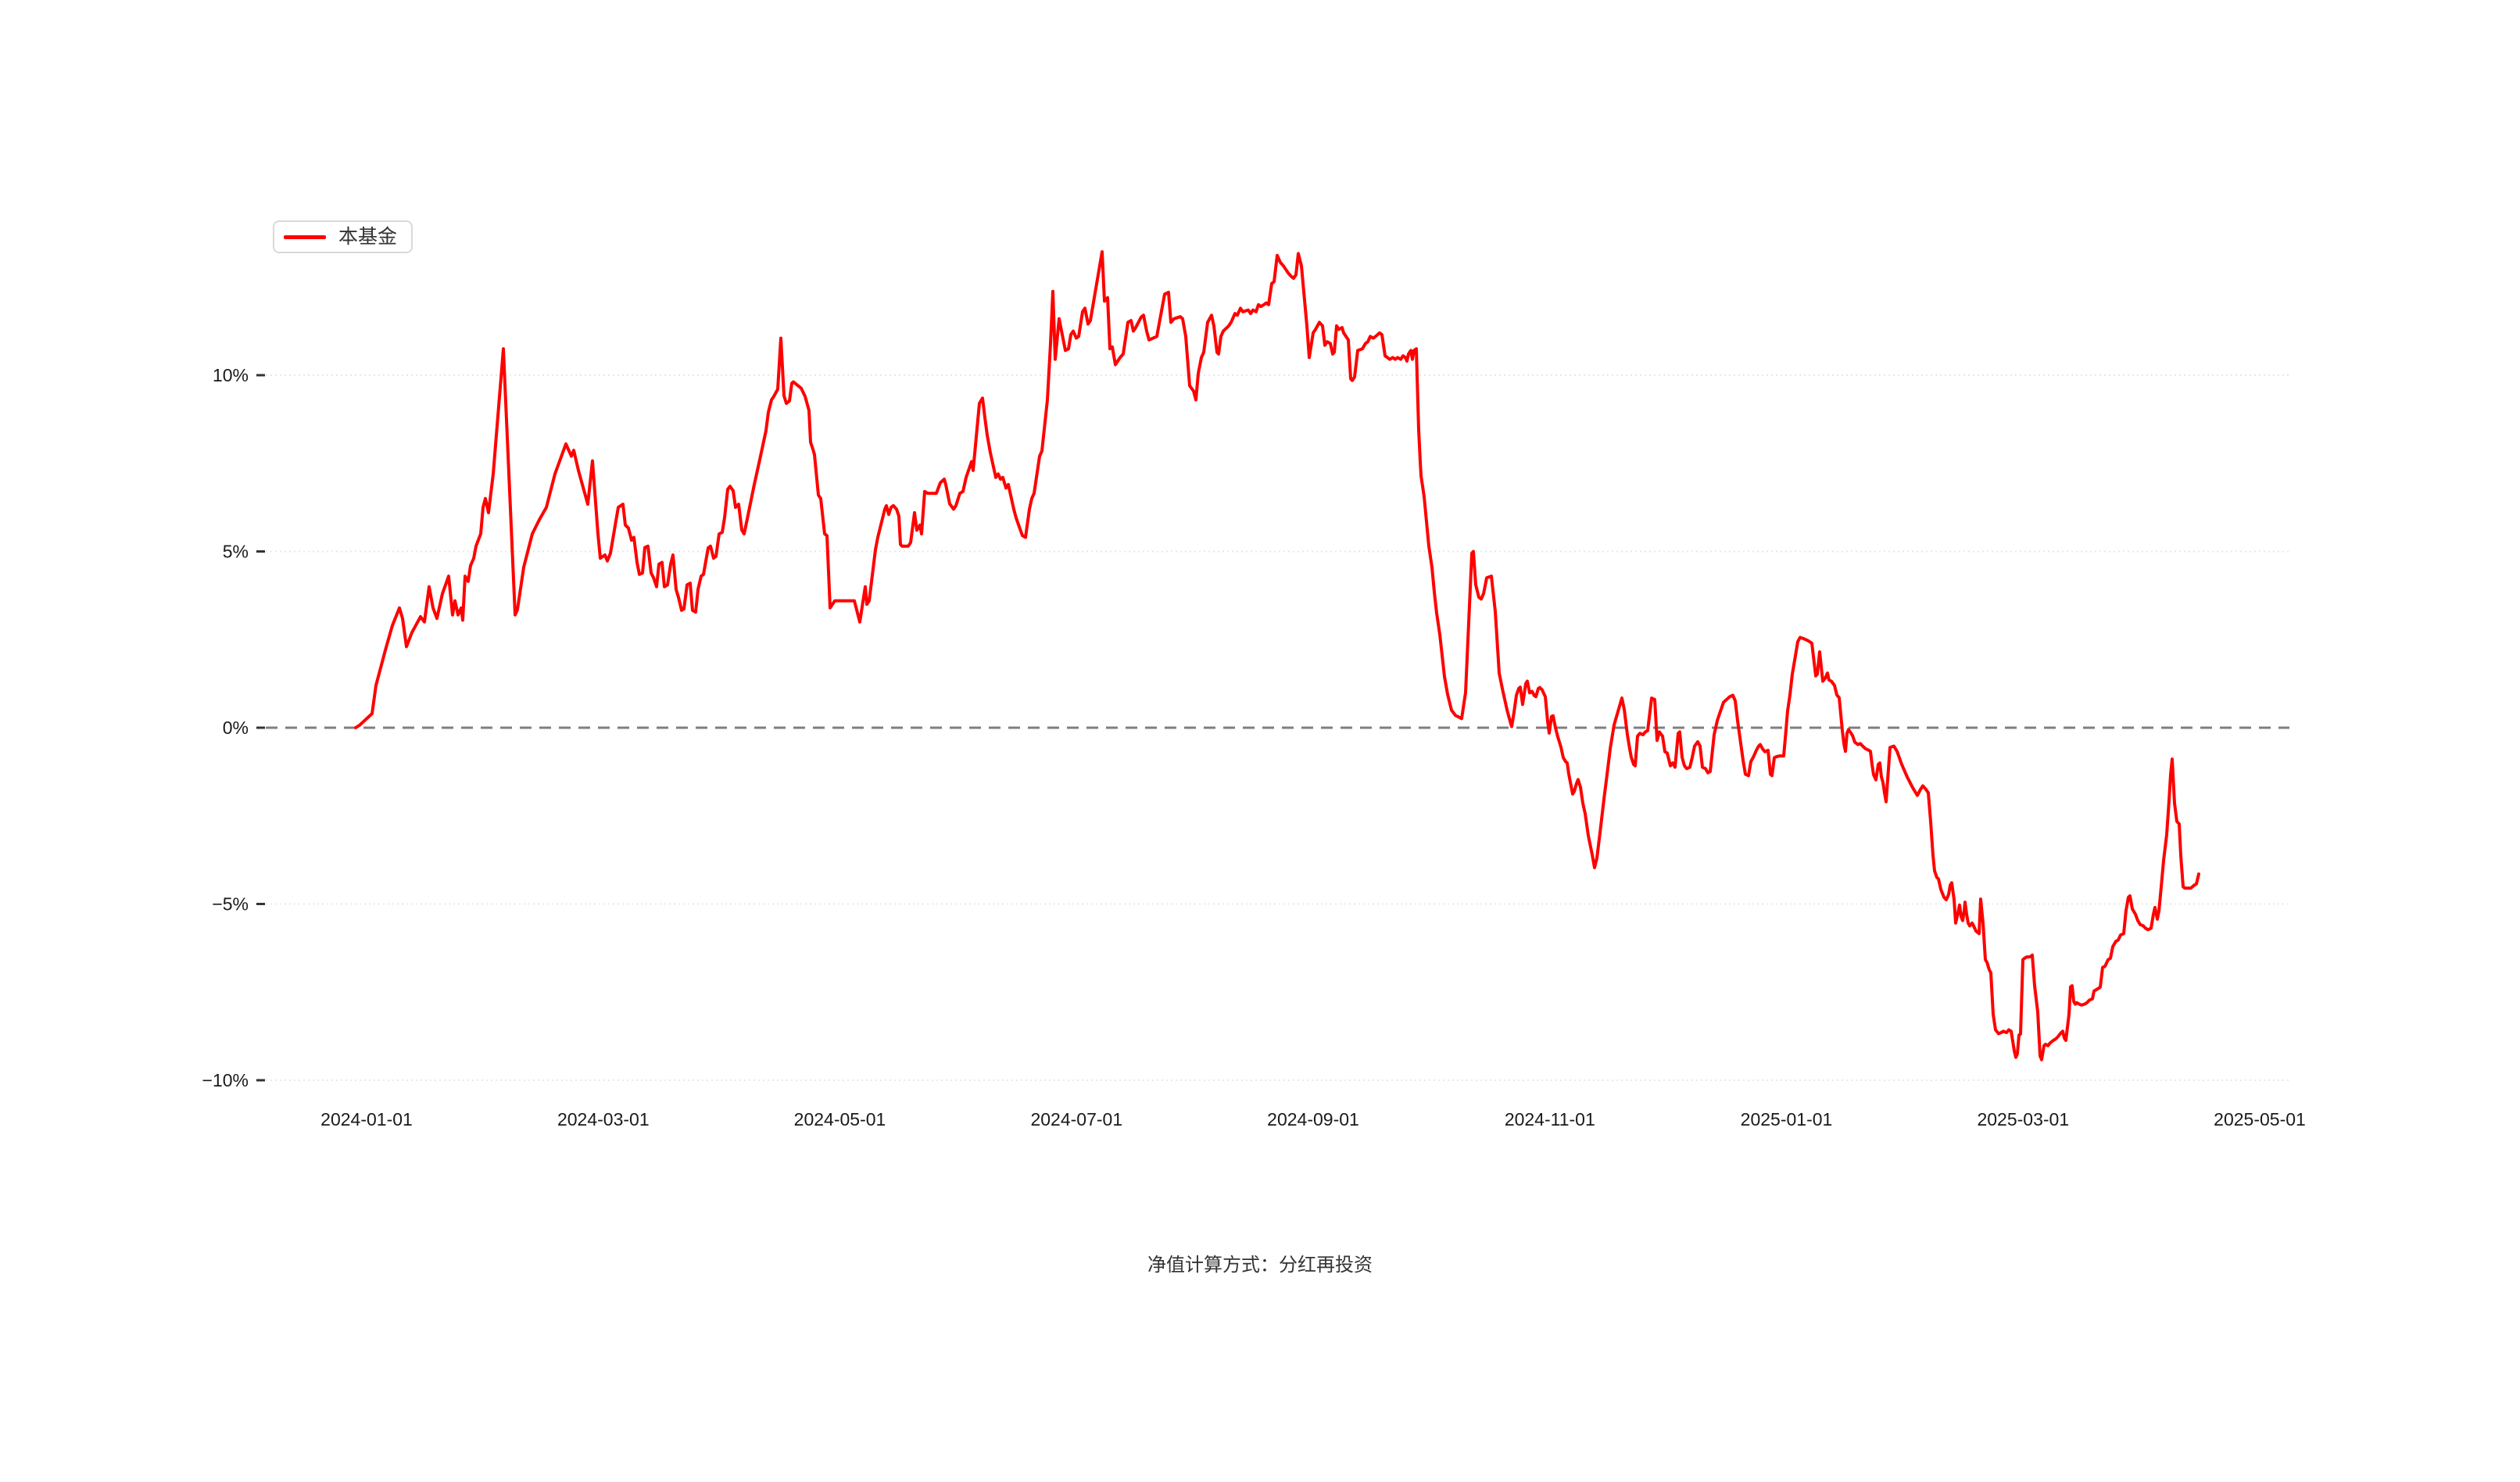 This screenshot has width=2520, height=1482. Describe the element at coordinates (305, 236) in the screenshot. I see `legend-line-swatch` at that location.